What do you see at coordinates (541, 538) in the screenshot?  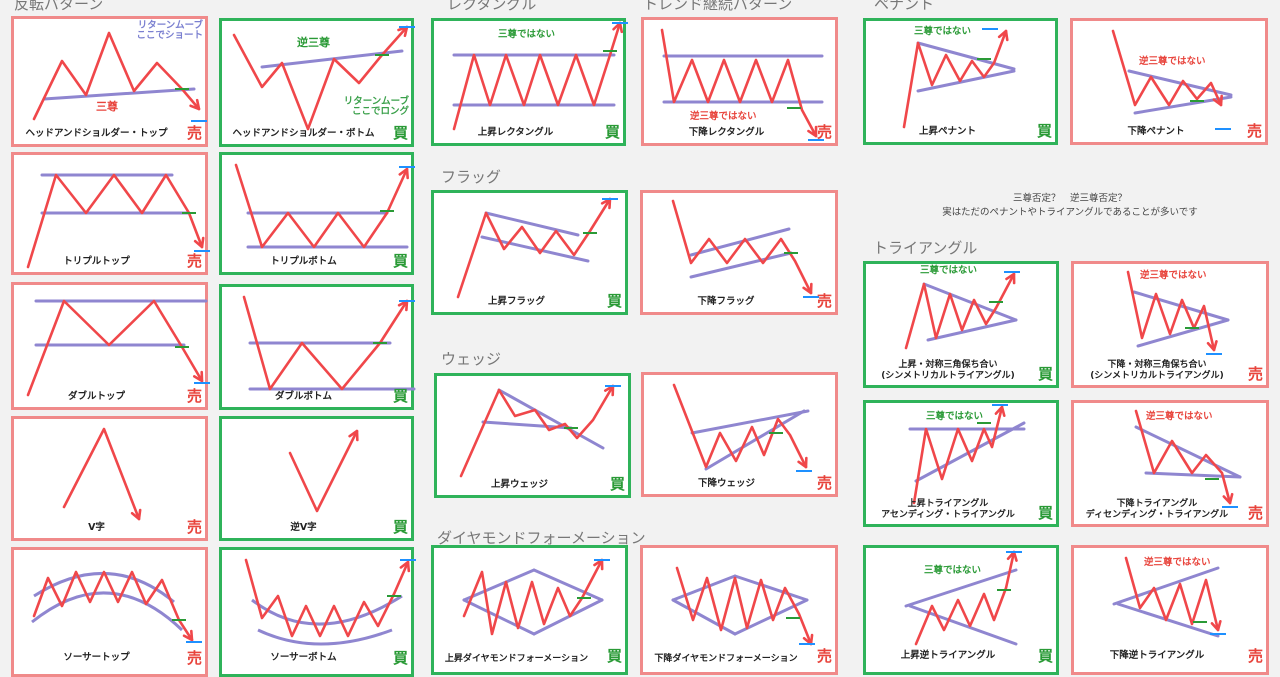 I see `section-title-diamond: ダイヤモンドフォーメーション` at bounding box center [541, 538].